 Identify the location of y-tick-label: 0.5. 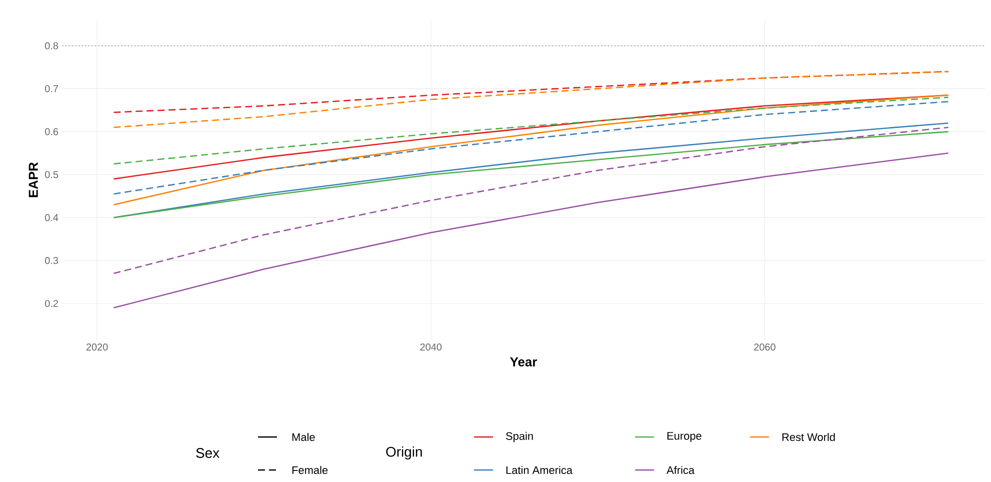
(51, 174).